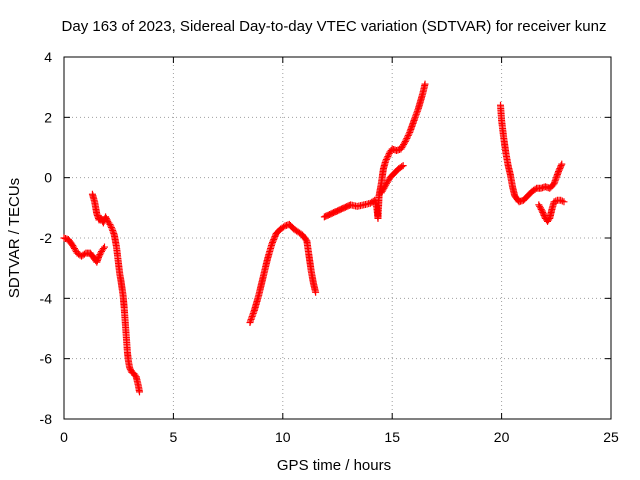 Image resolution: width=640 pixels, height=480 pixels. I want to click on x-axis-label: GPS time / hours, so click(334, 465).